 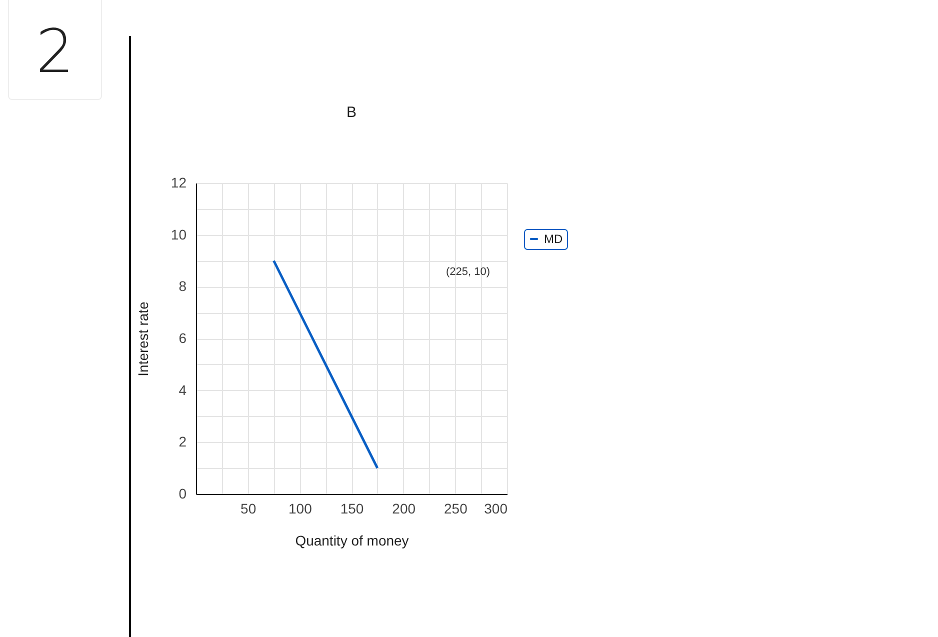 I want to click on y-tick-label: 2, so click(x=182, y=442).